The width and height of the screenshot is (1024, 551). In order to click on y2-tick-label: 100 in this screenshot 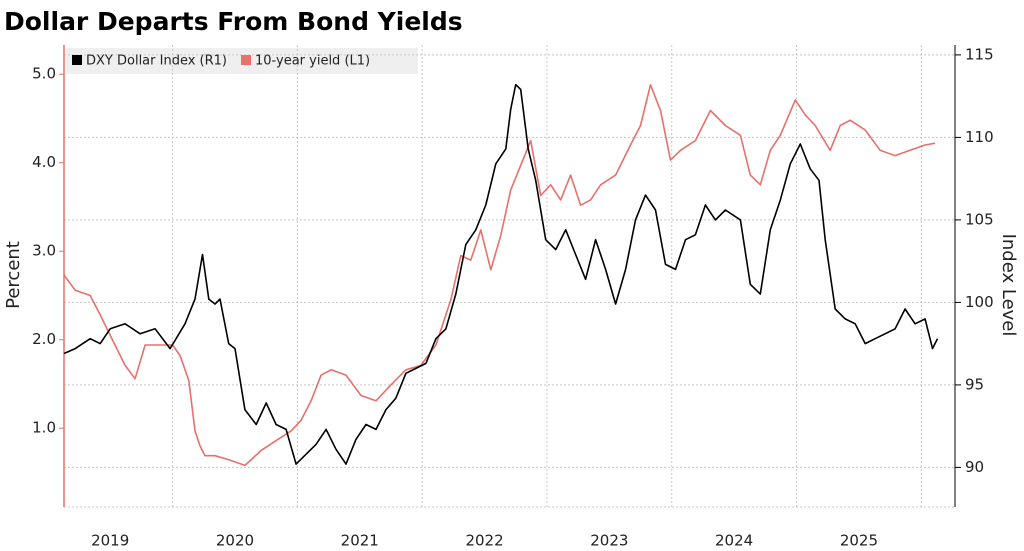, I will do `click(979, 302)`.